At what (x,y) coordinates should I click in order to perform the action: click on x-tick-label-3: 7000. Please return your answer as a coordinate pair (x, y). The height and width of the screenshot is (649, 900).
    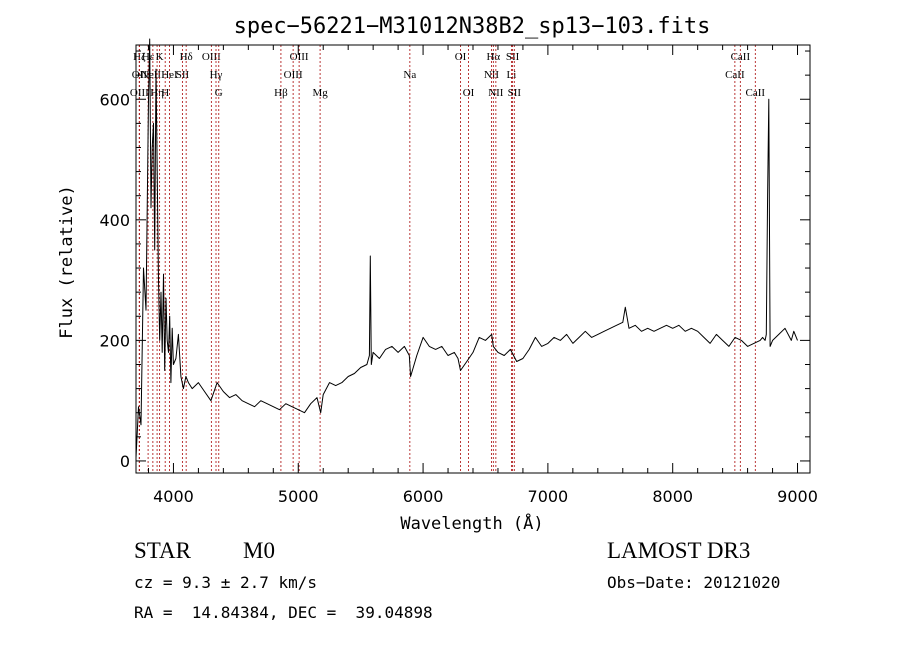
    Looking at the image, I should click on (548, 496).